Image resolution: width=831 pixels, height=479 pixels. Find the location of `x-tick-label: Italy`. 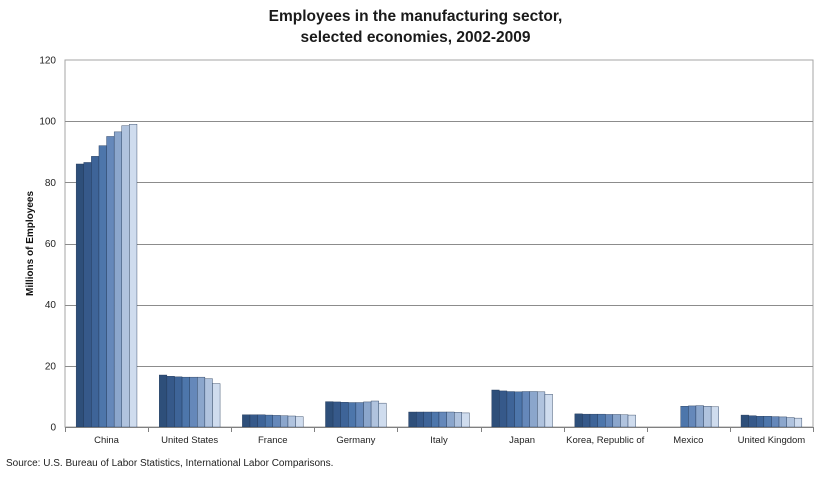

x-tick-label: Italy is located at coordinates (439, 440).